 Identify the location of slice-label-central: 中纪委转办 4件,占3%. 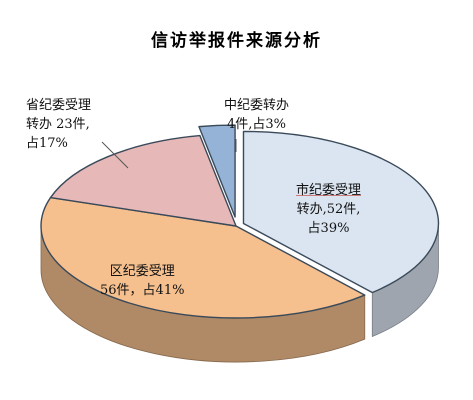
(256, 115).